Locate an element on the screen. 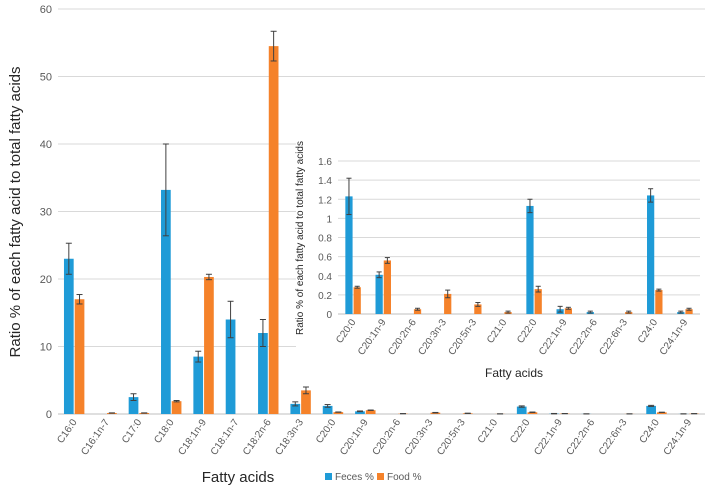 Image resolution: width=715 pixels, height=492 pixels. y-tick-label: 10 is located at coordinates (46, 348).